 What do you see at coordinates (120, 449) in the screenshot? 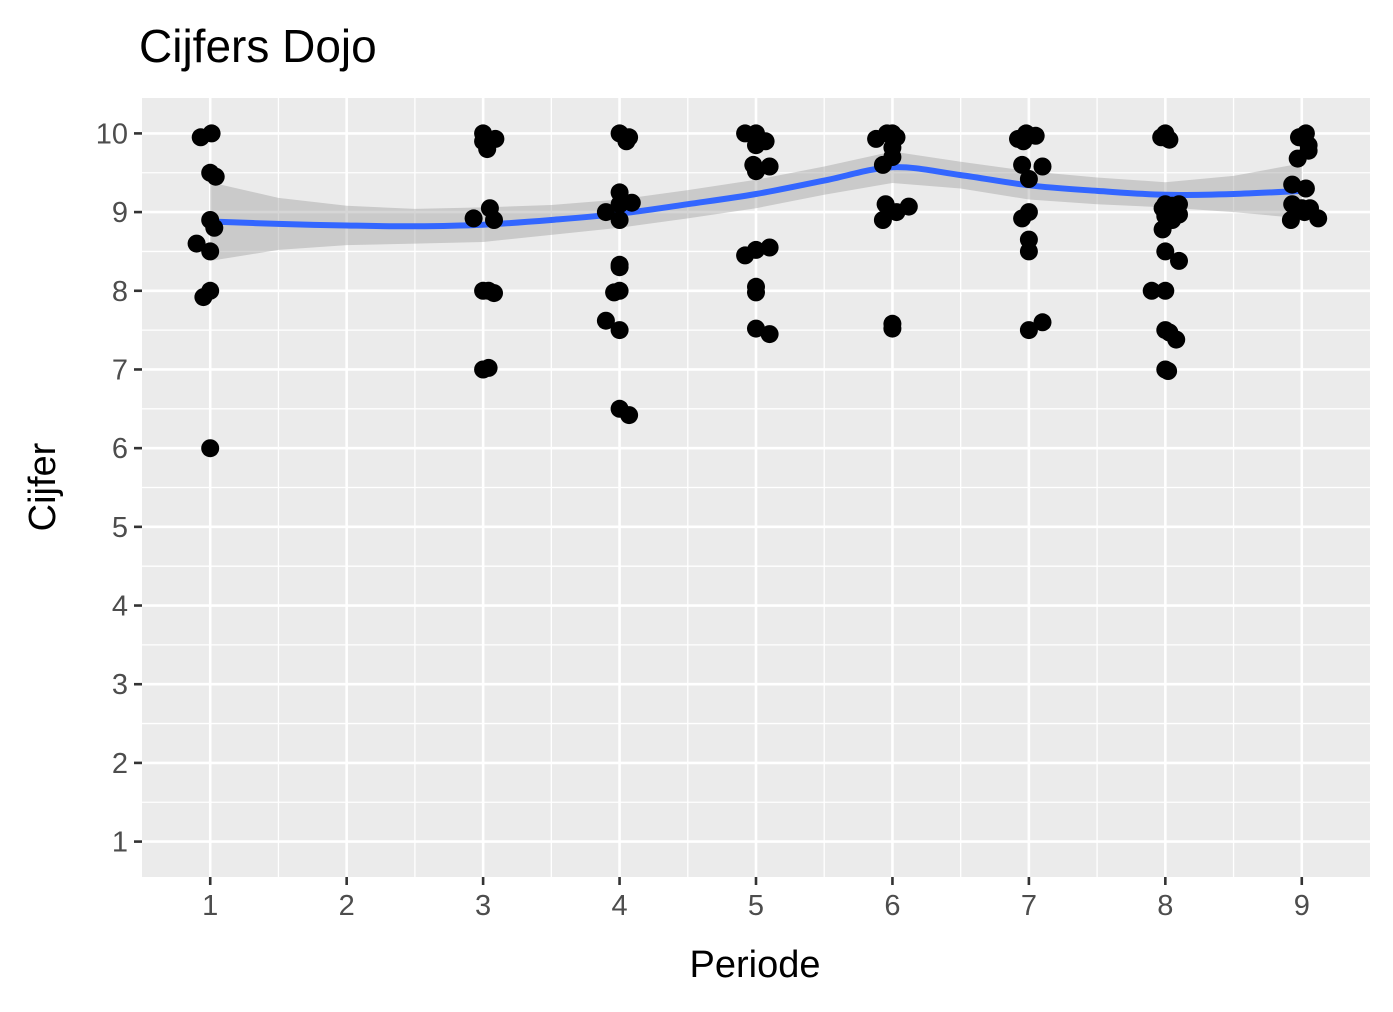
I see `y-tick-label: 6` at bounding box center [120, 449].